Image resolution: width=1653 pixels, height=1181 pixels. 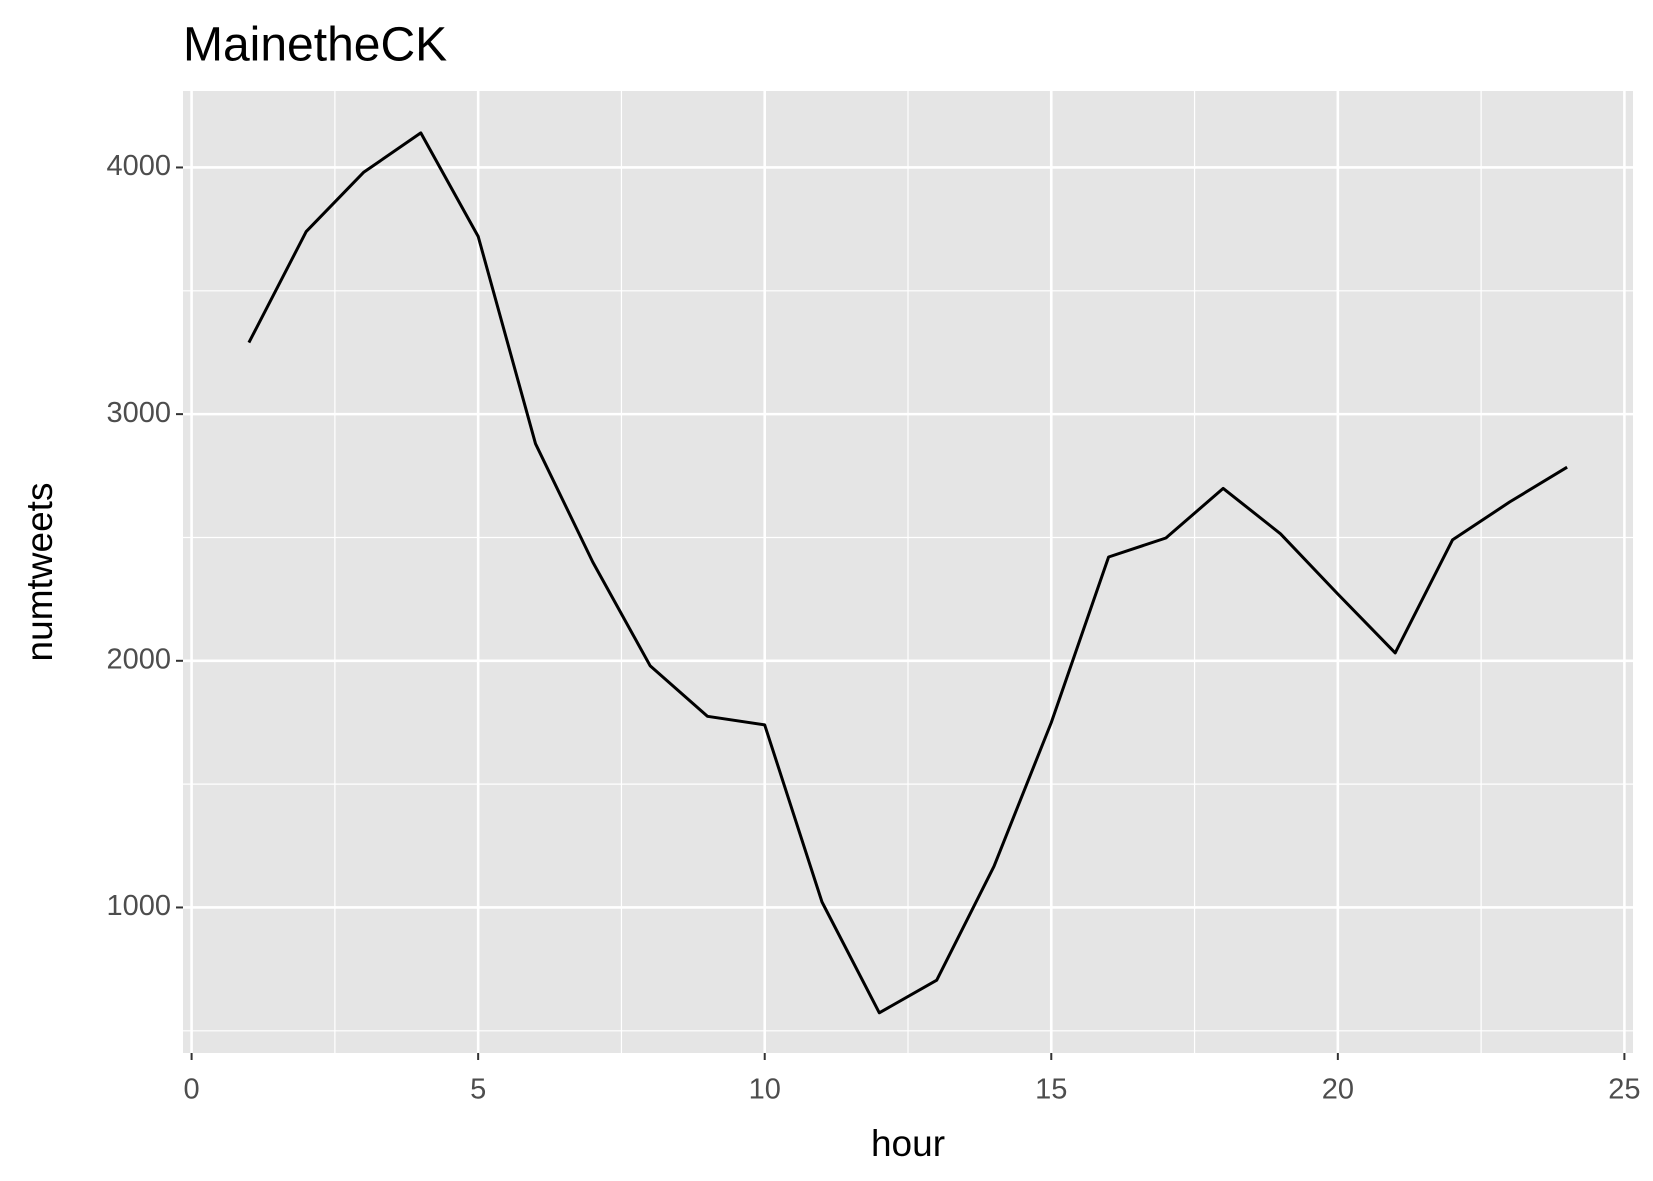 What do you see at coordinates (315, 45) in the screenshot?
I see `chart-title: MainetheCK` at bounding box center [315, 45].